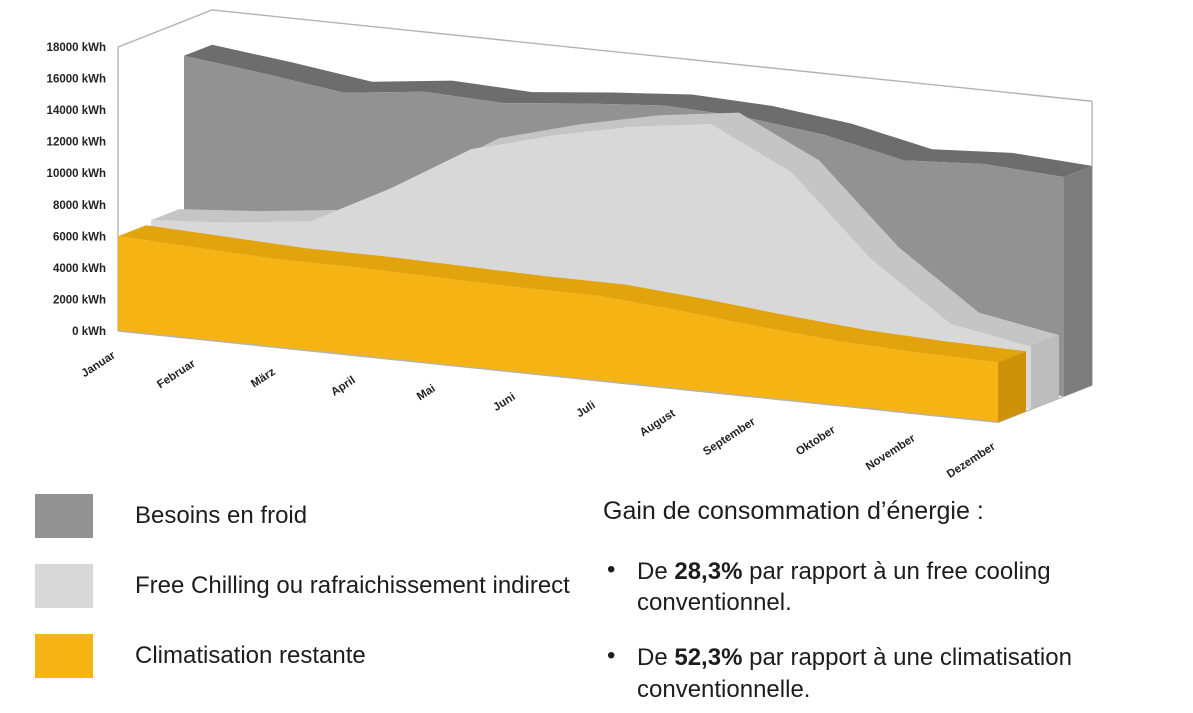  What do you see at coordinates (793, 511) in the screenshot?
I see `energy-gain-title: Gain de consommation d’énergie :` at bounding box center [793, 511].